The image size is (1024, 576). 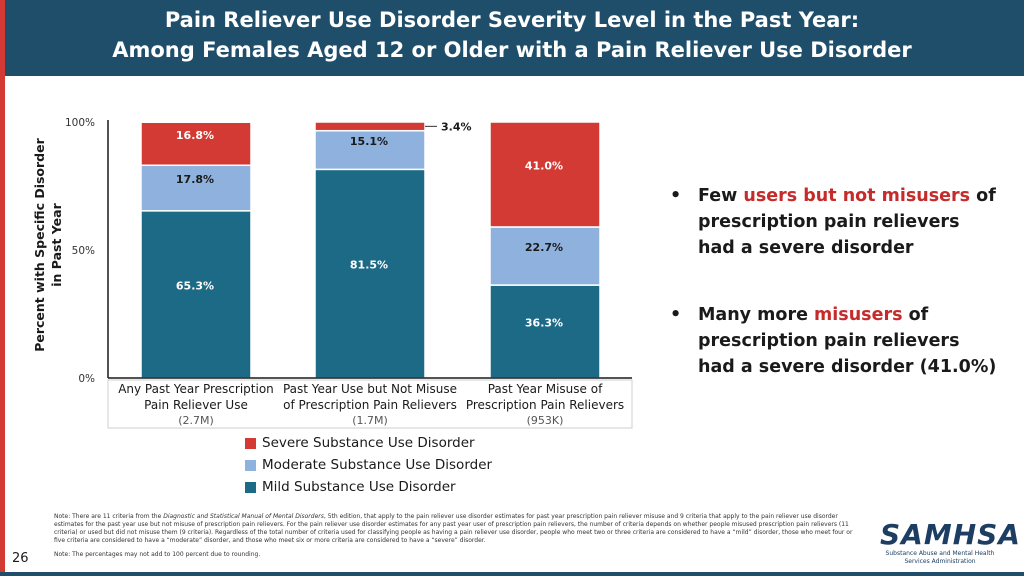 I want to click on legend-label-severe: Severe Substance Use Disorder, so click(x=368, y=443).